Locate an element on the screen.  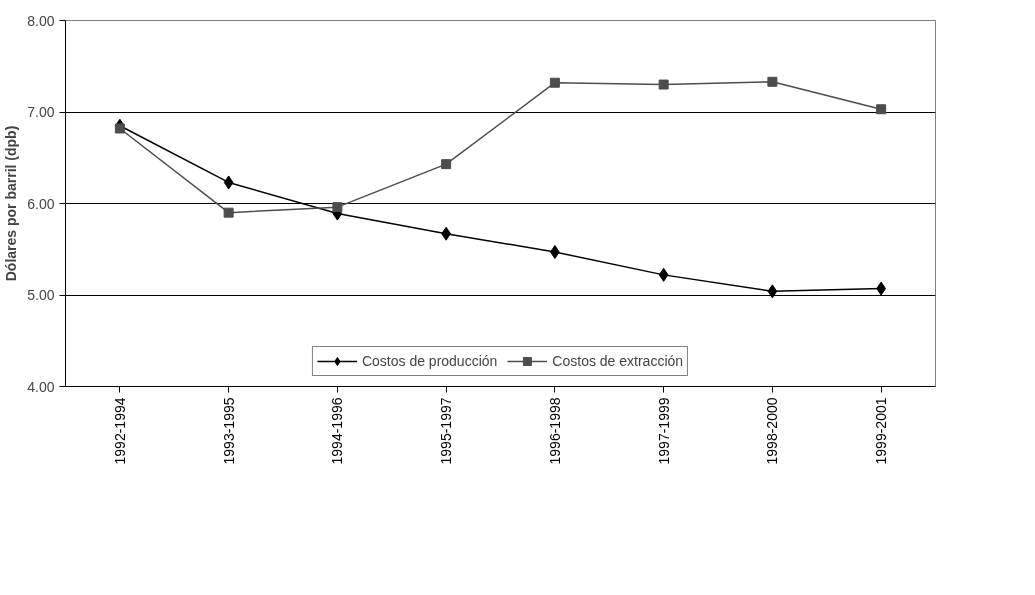
y-tick-label: 7.00 is located at coordinates (41, 112).